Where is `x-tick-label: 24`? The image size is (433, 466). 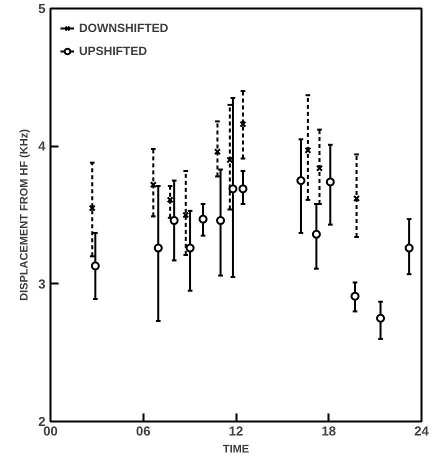
x-tick-label: 24 is located at coordinates (422, 431).